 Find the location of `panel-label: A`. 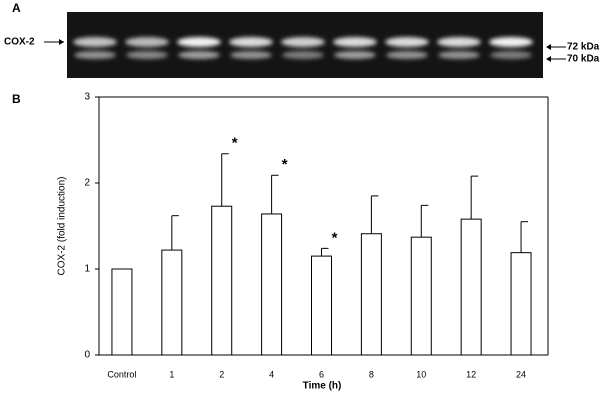

panel-label: A is located at coordinates (16, 8).